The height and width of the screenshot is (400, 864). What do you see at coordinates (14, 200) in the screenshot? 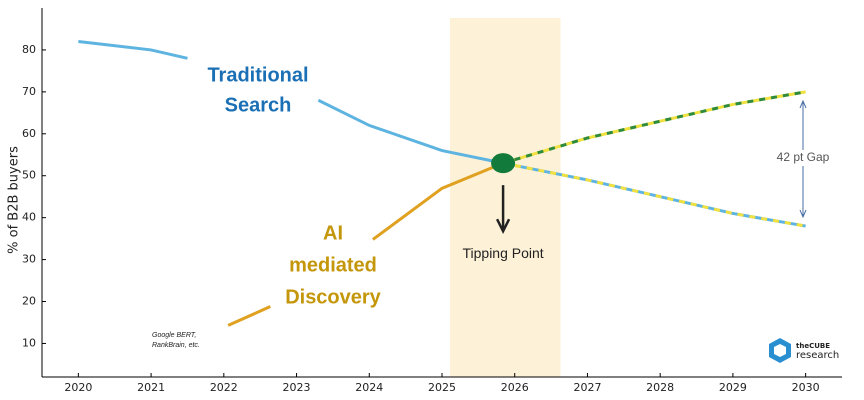
I see `y-axis-label: % of B2B buyers` at bounding box center [14, 200].